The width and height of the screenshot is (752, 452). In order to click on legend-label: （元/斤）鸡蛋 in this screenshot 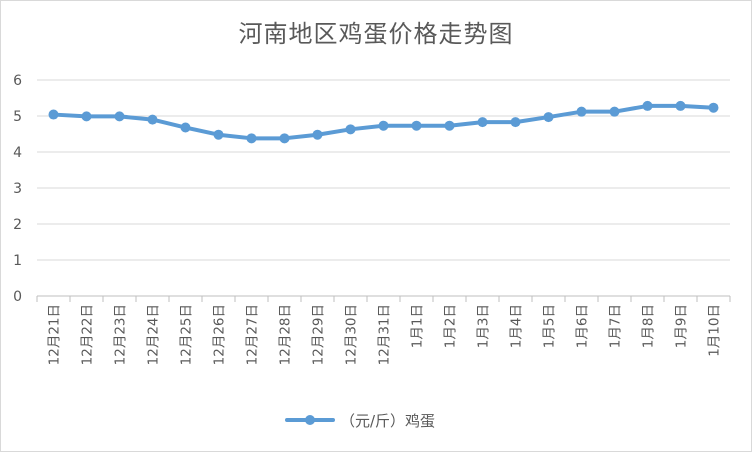, I will do `click(387, 421)`.